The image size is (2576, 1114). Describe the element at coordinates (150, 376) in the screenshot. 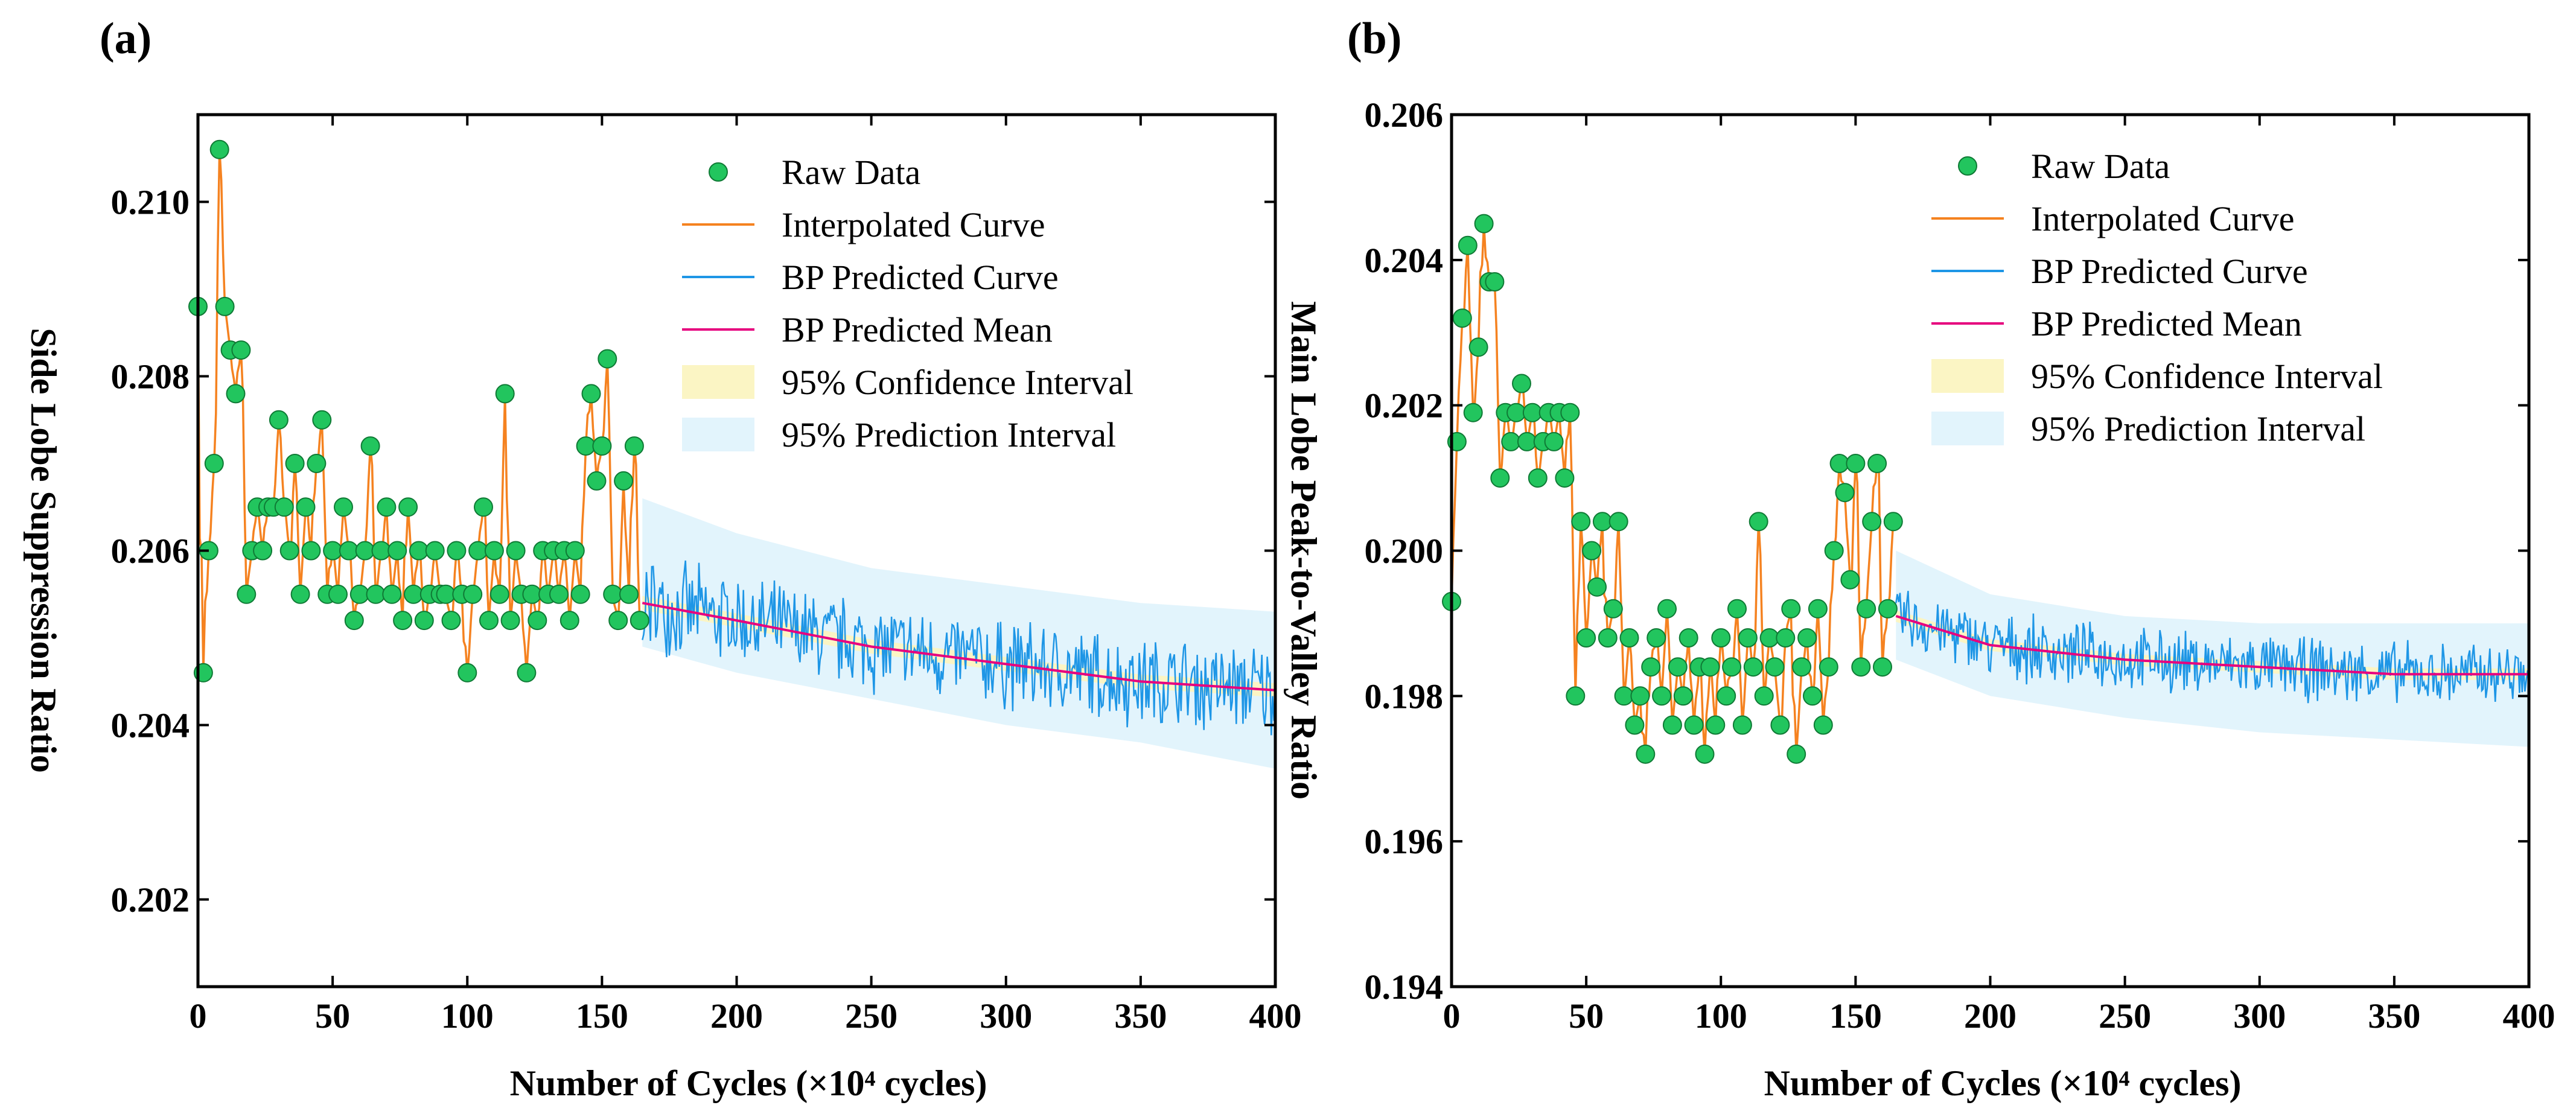

I see `a-y-tick-label: 0.208` at that location.